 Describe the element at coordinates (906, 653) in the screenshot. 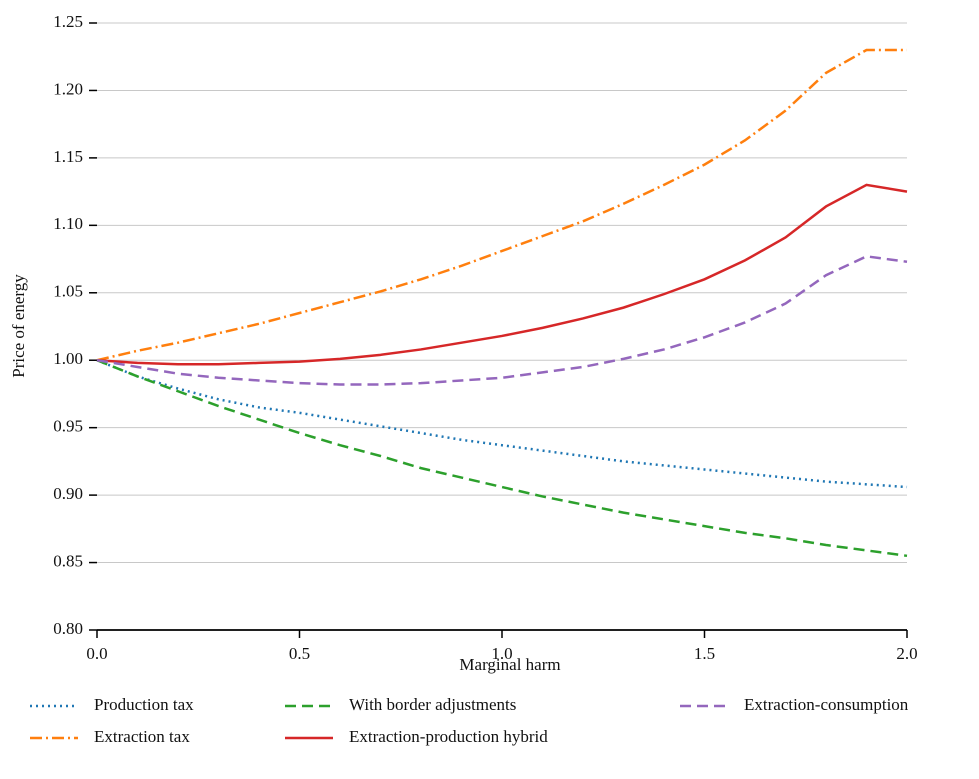

I see `x-tick-label: 2.0` at that location.